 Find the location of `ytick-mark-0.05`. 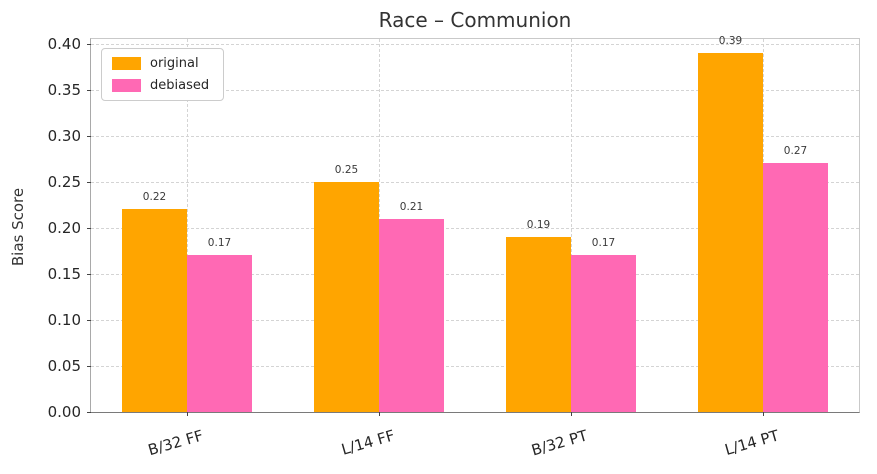

ytick-mark-0.05 is located at coordinates (89, 366).